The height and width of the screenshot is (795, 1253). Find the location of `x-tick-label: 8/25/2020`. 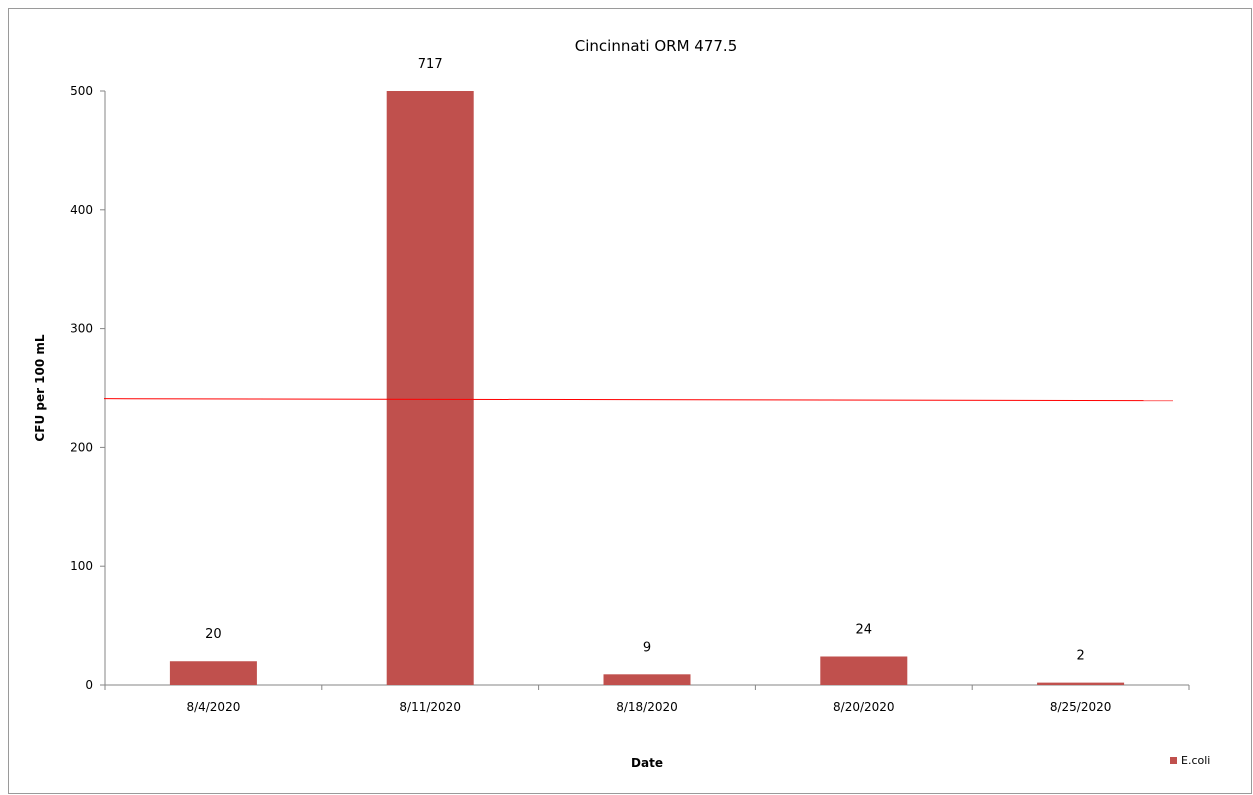

x-tick-label: 8/25/2020 is located at coordinates (1081, 707).